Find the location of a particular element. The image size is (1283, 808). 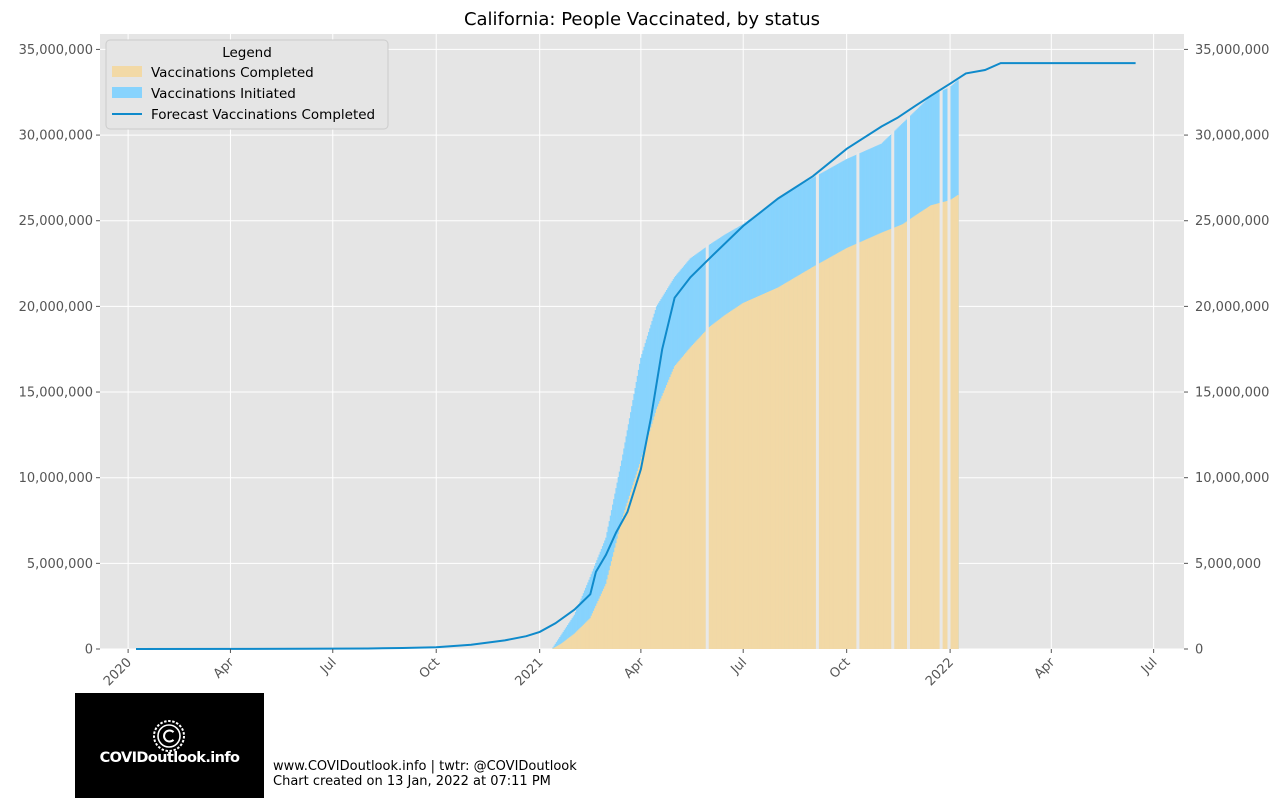

y-tick-label-right: 20,000,000 is located at coordinates (1232, 307).